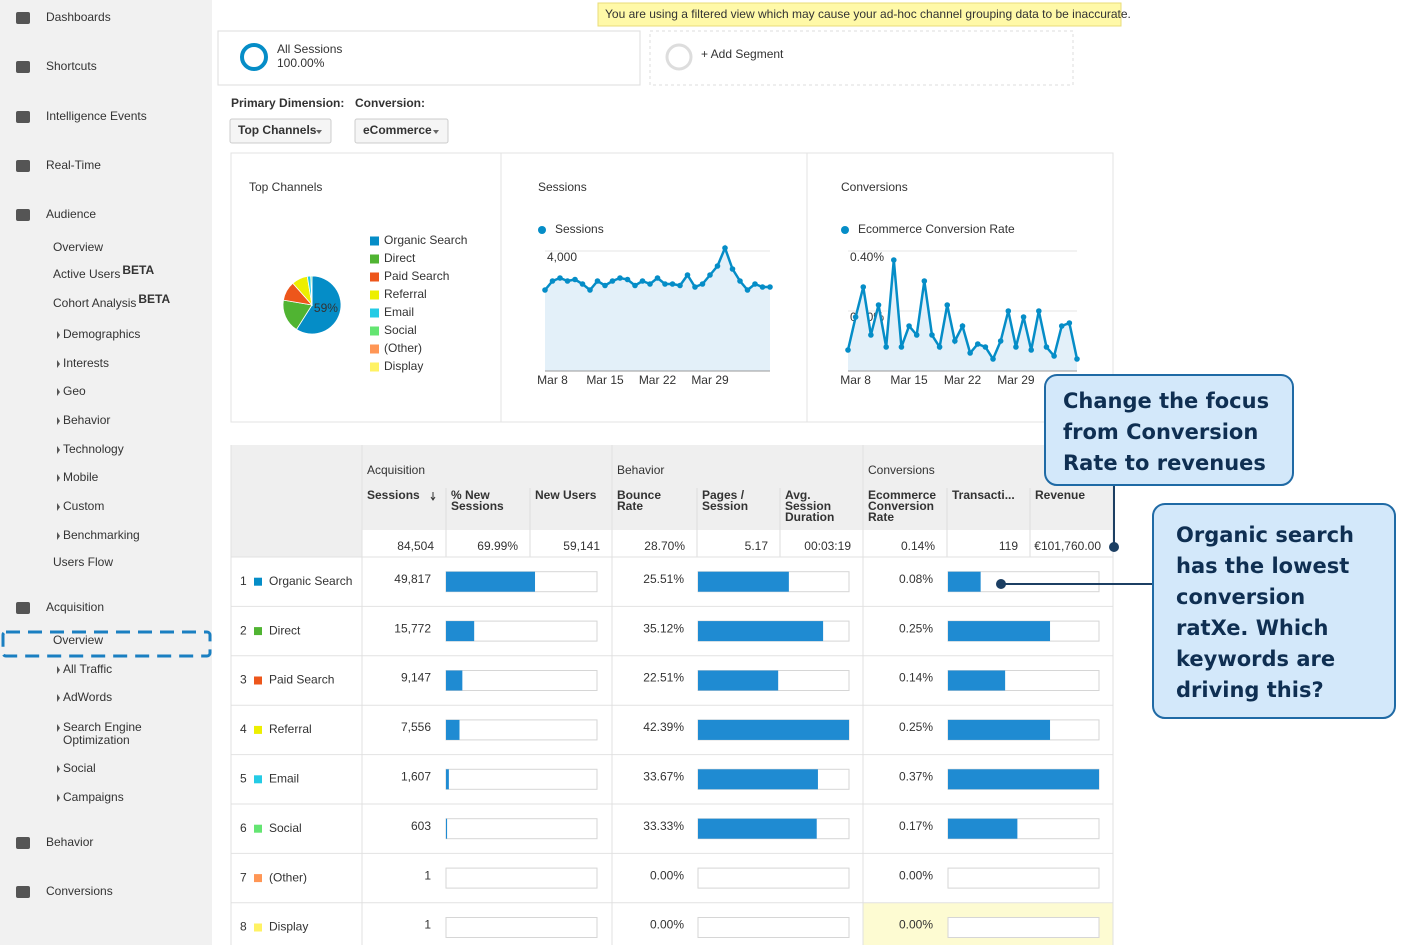 The height and width of the screenshot is (945, 1420). I want to click on beta-badge: BETA, so click(138, 270).